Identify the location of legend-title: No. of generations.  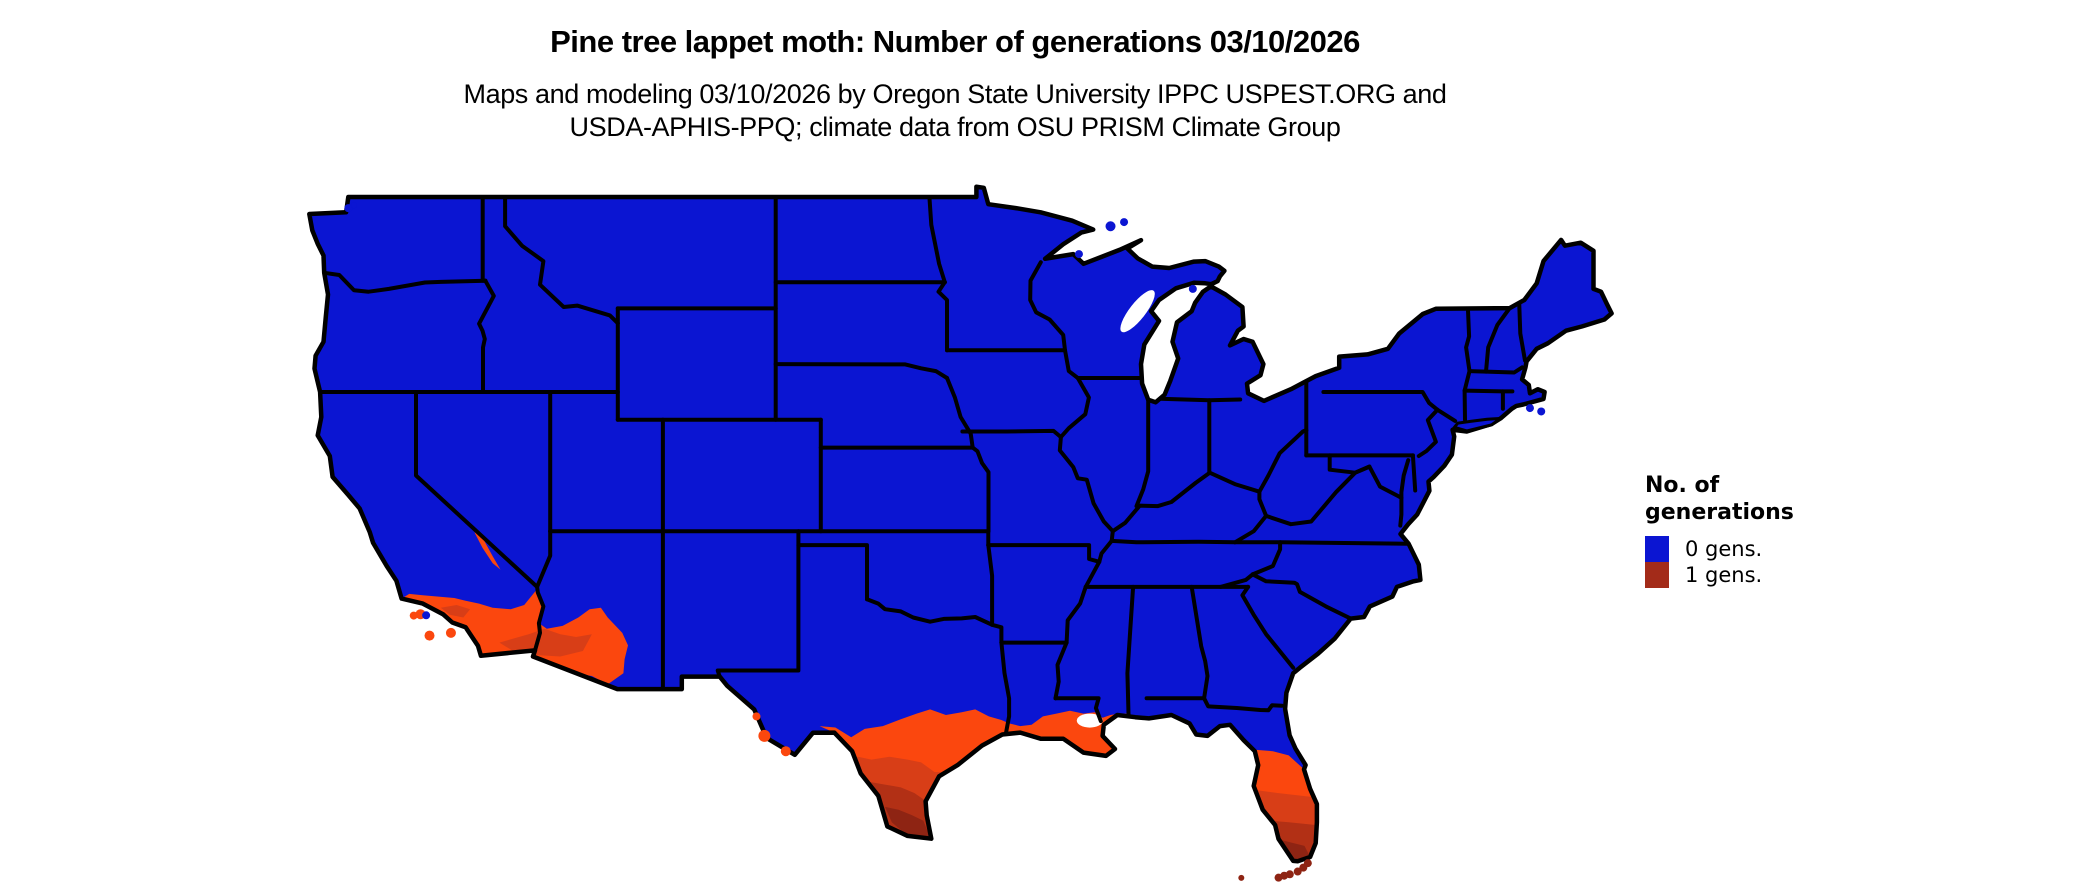
(1719, 499).